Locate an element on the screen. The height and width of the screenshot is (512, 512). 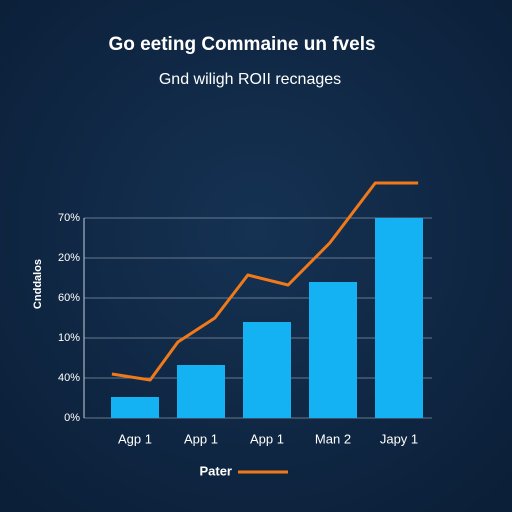
chart-subtitle: Gnd wiligh ROII recnages is located at coordinates (250, 79).